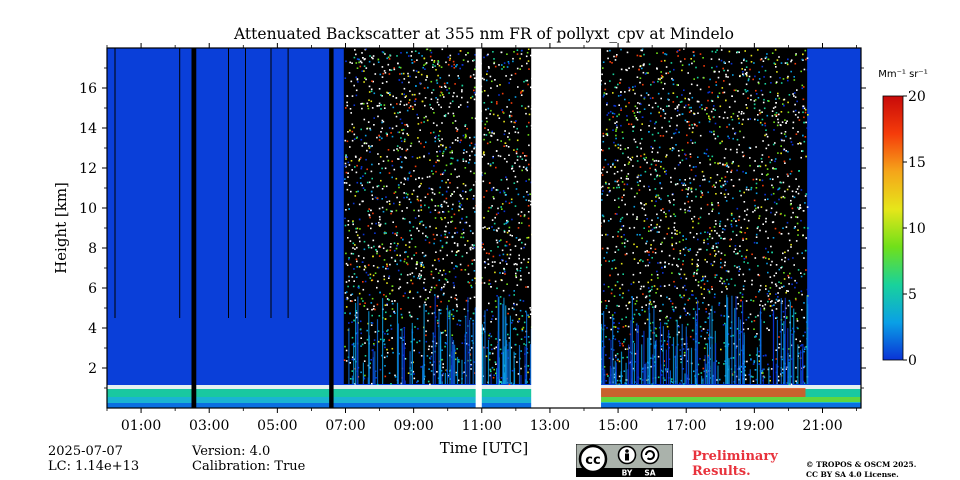 The height and width of the screenshot is (480, 960). What do you see at coordinates (618, 426) in the screenshot?
I see `x-tick-label: 15:00` at bounding box center [618, 426].